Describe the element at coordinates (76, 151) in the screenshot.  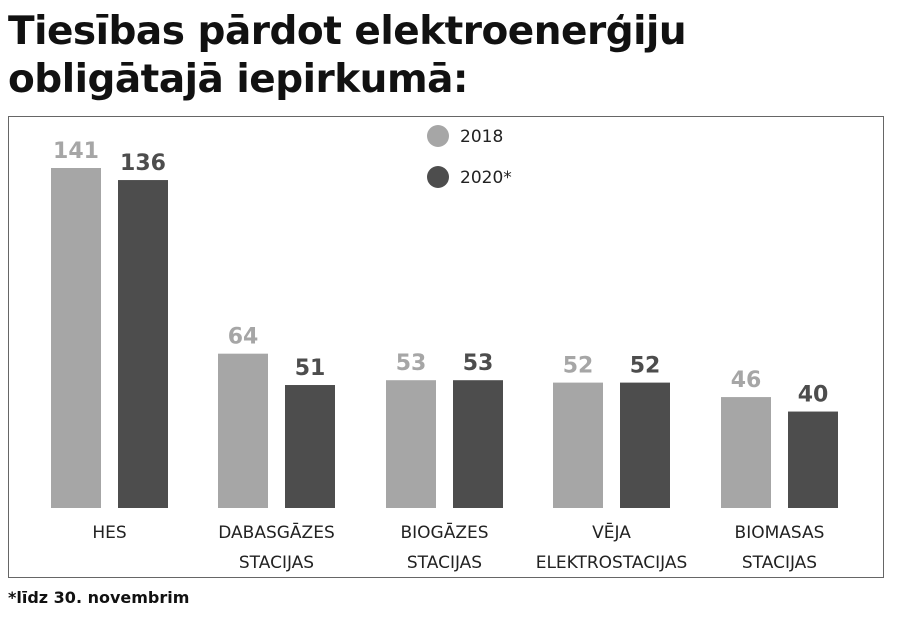
I see `data-label: 141` at that location.